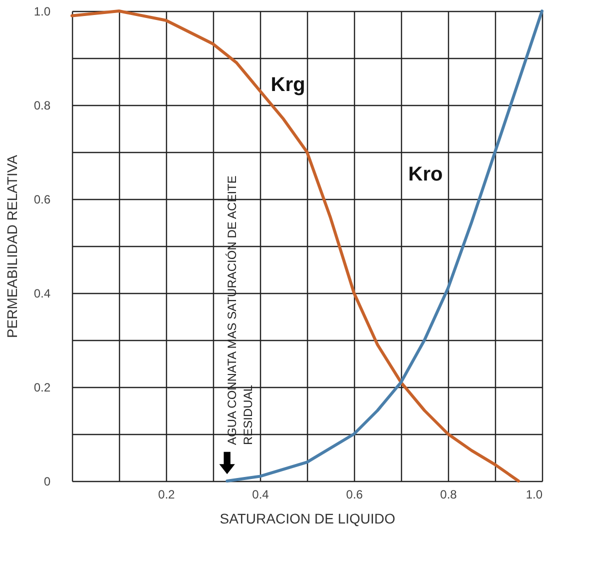 This screenshot has width=600, height=579. What do you see at coordinates (308, 518) in the screenshot?
I see `x-axis-title: SATURACION DE LIQUIDO` at bounding box center [308, 518].